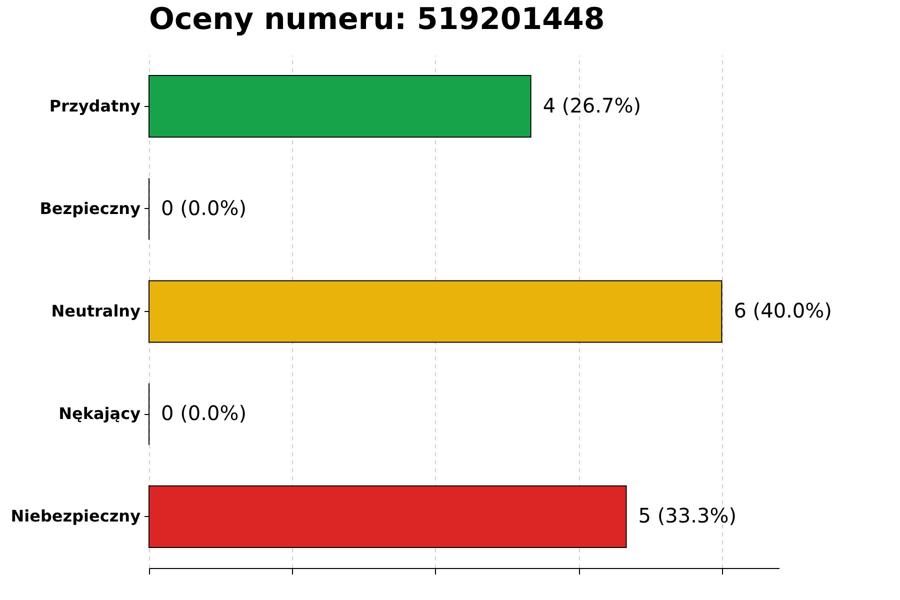 This screenshot has width=900, height=600. Describe the element at coordinates (100, 414) in the screenshot. I see `y-tick-label: Nękający` at that location.